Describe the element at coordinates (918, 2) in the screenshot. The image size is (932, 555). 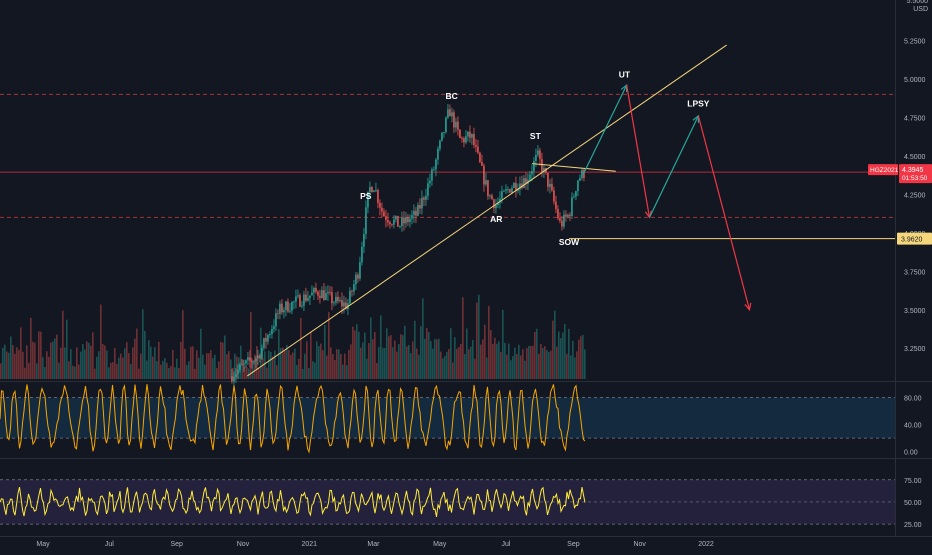
I see `price-tick: 5.5000` at that location.